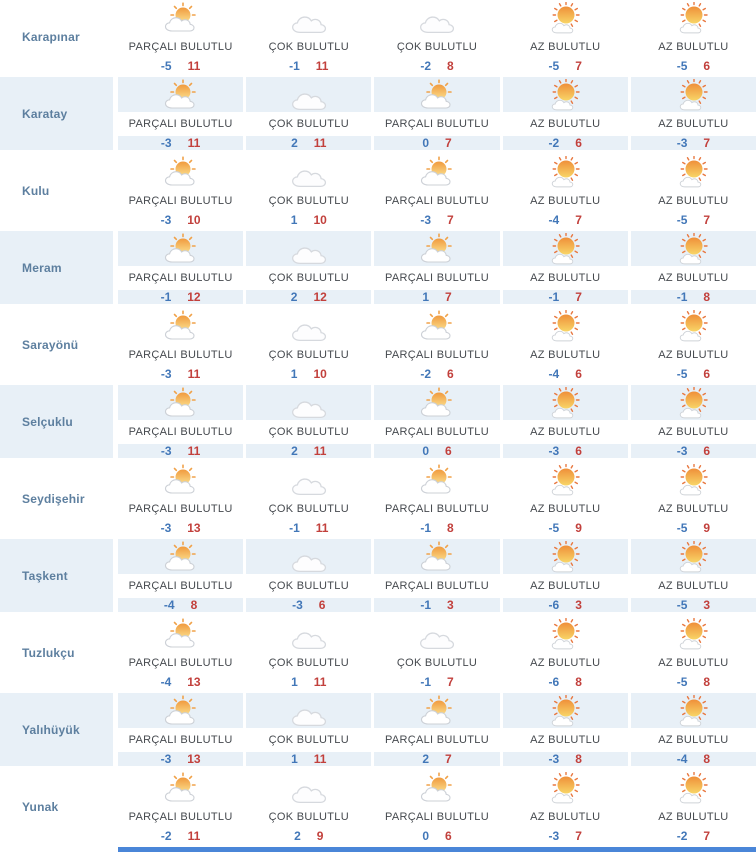 The image size is (756, 852). What do you see at coordinates (56, 113) in the screenshot?
I see `district-name-cell: Karatay` at bounding box center [56, 113].